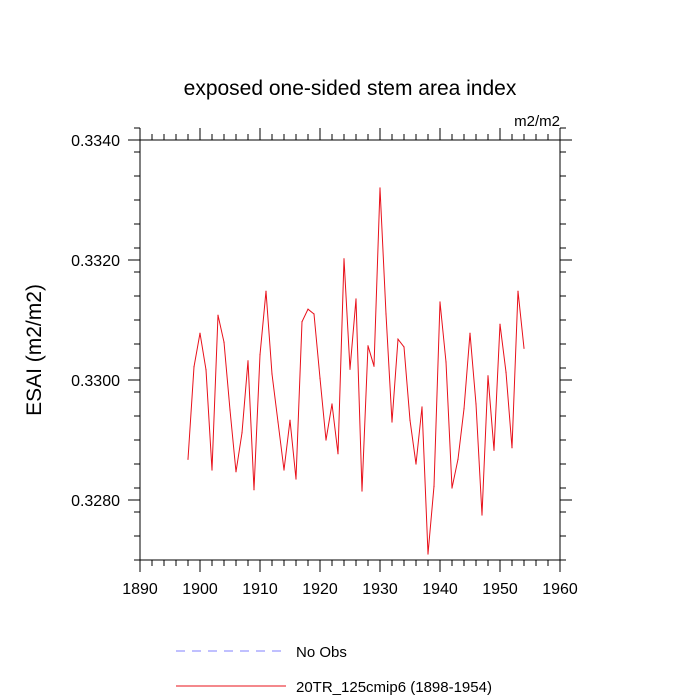 Image resolution: width=700 pixels, height=700 pixels. Describe the element at coordinates (350, 88) in the screenshot. I see `chart-title: exposed one-sided stem area index` at that location.